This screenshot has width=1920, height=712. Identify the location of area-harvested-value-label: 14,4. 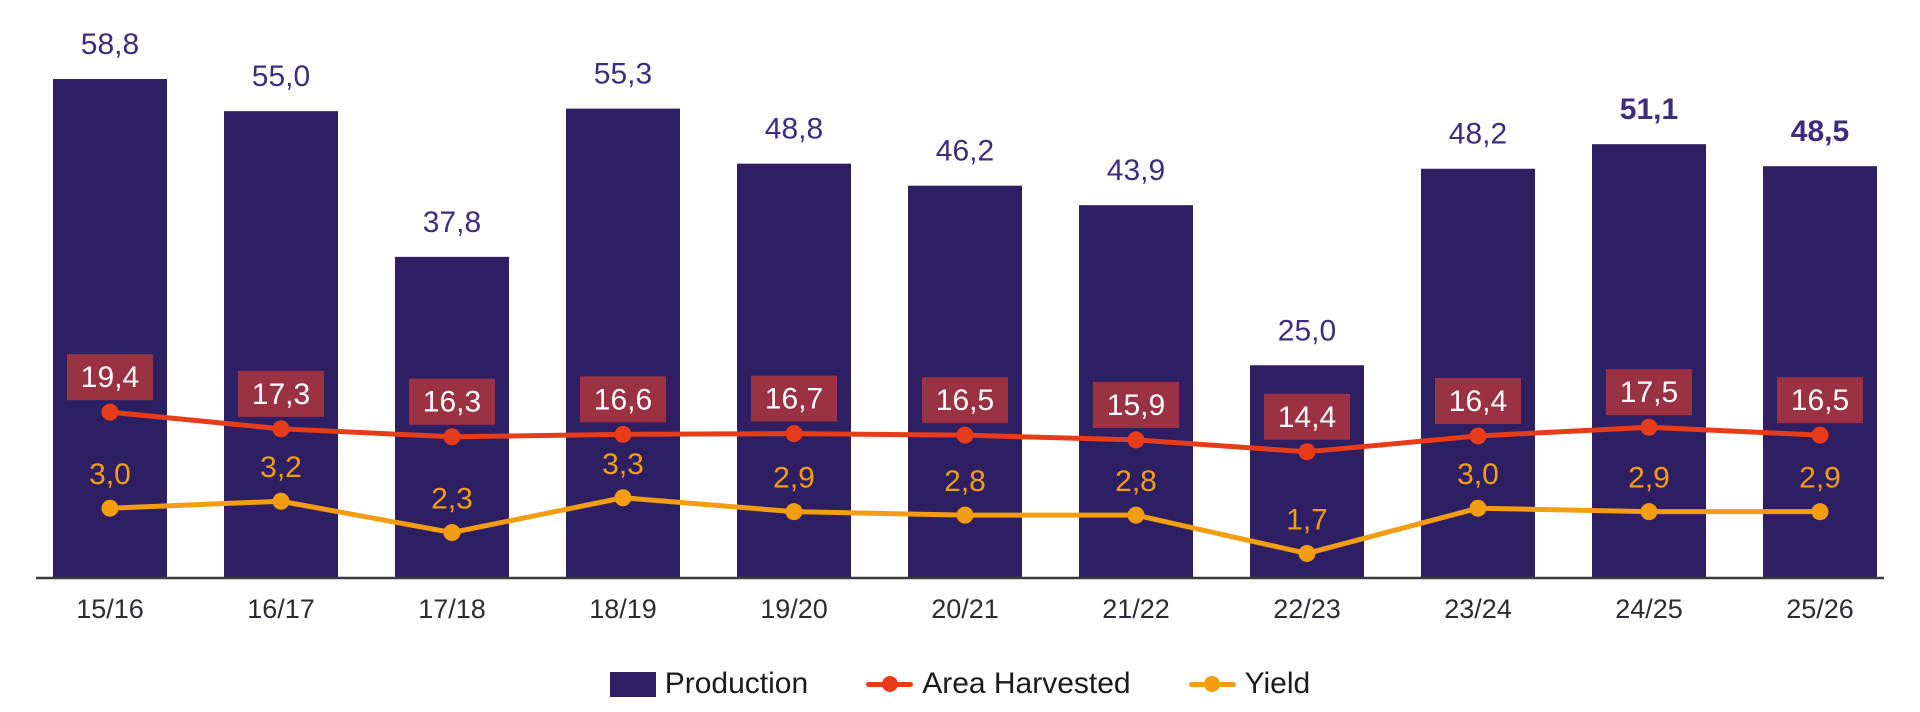
(1307, 417).